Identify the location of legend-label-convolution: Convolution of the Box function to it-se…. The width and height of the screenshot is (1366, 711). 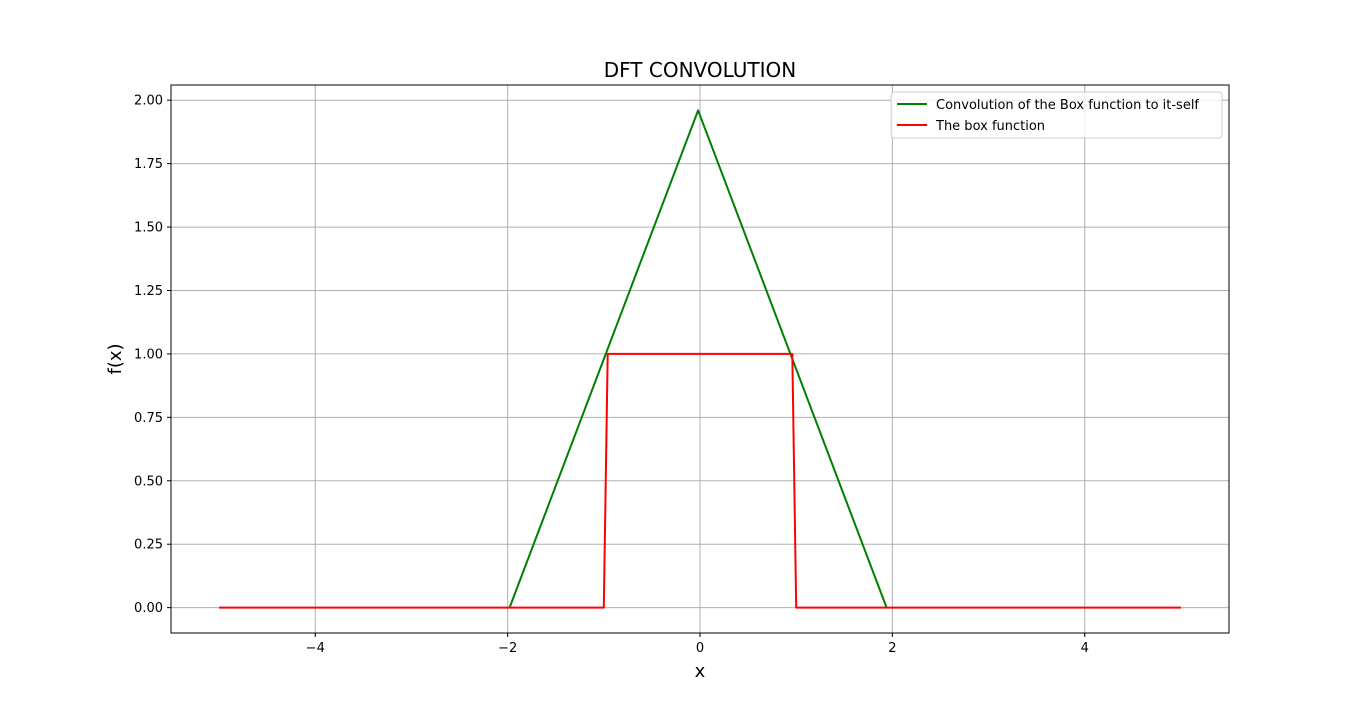
(1067, 105).